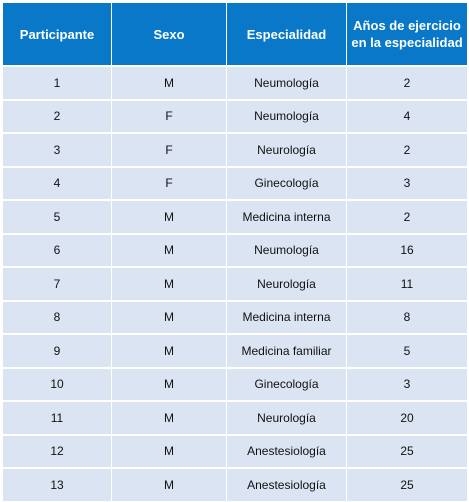 This screenshot has width=469, height=502. Describe the element at coordinates (57, 484) in the screenshot. I see `participante-cell: 13` at that location.